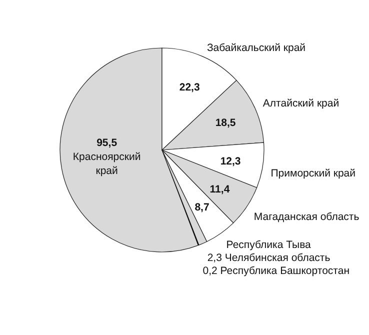  Describe the element at coordinates (202, 208) in the screenshot. I see `data-label: 8,7` at that location.